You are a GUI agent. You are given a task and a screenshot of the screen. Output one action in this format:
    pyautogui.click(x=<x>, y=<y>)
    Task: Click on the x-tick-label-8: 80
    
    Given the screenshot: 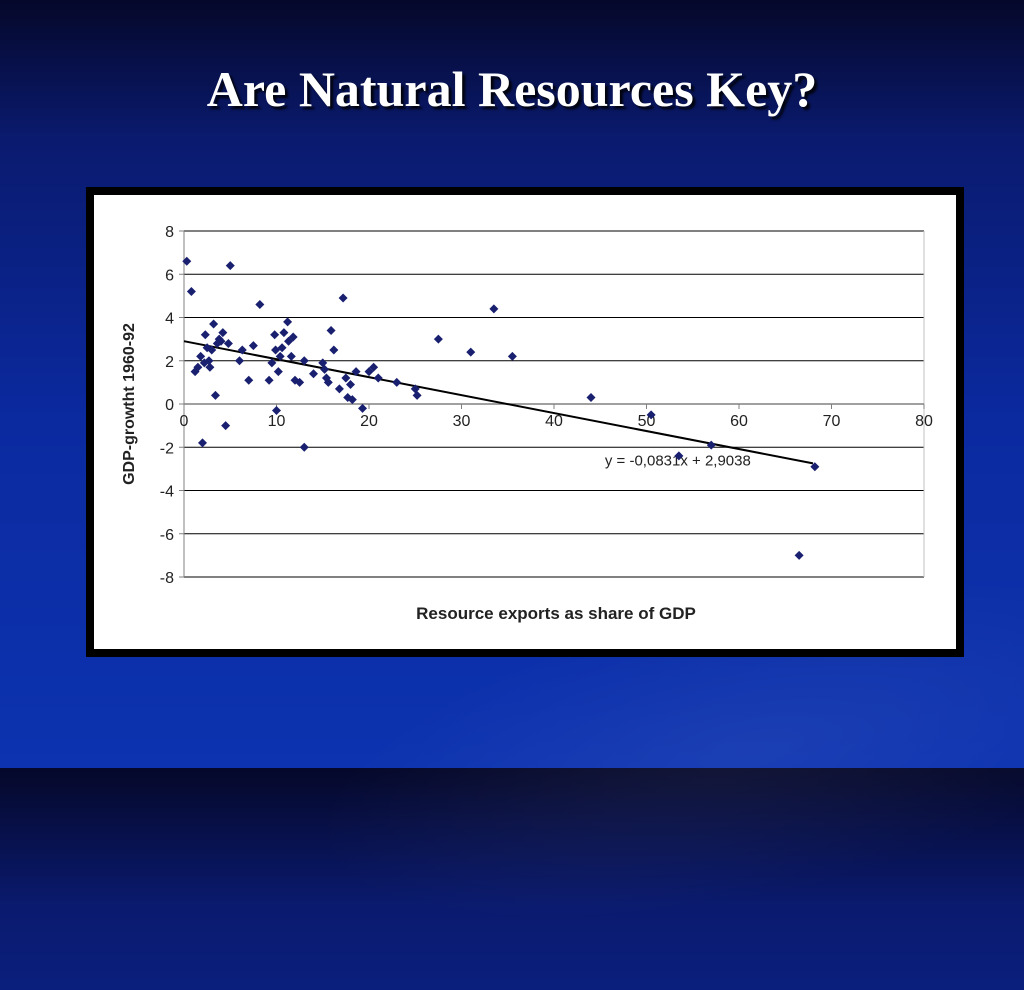 What is the action you would take?
    pyautogui.click(x=924, y=421)
    